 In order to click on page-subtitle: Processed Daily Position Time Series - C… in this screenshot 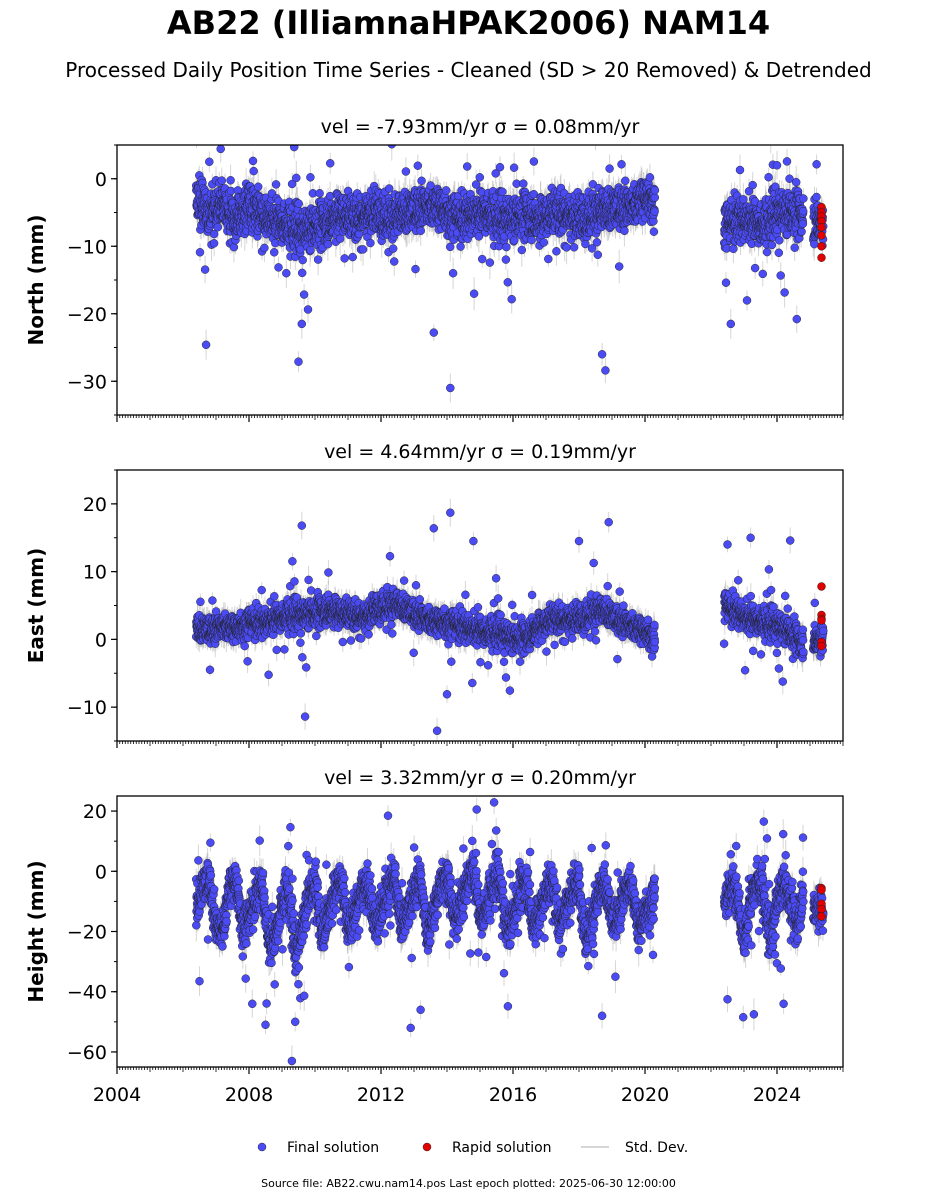, I will do `click(468, 70)`.